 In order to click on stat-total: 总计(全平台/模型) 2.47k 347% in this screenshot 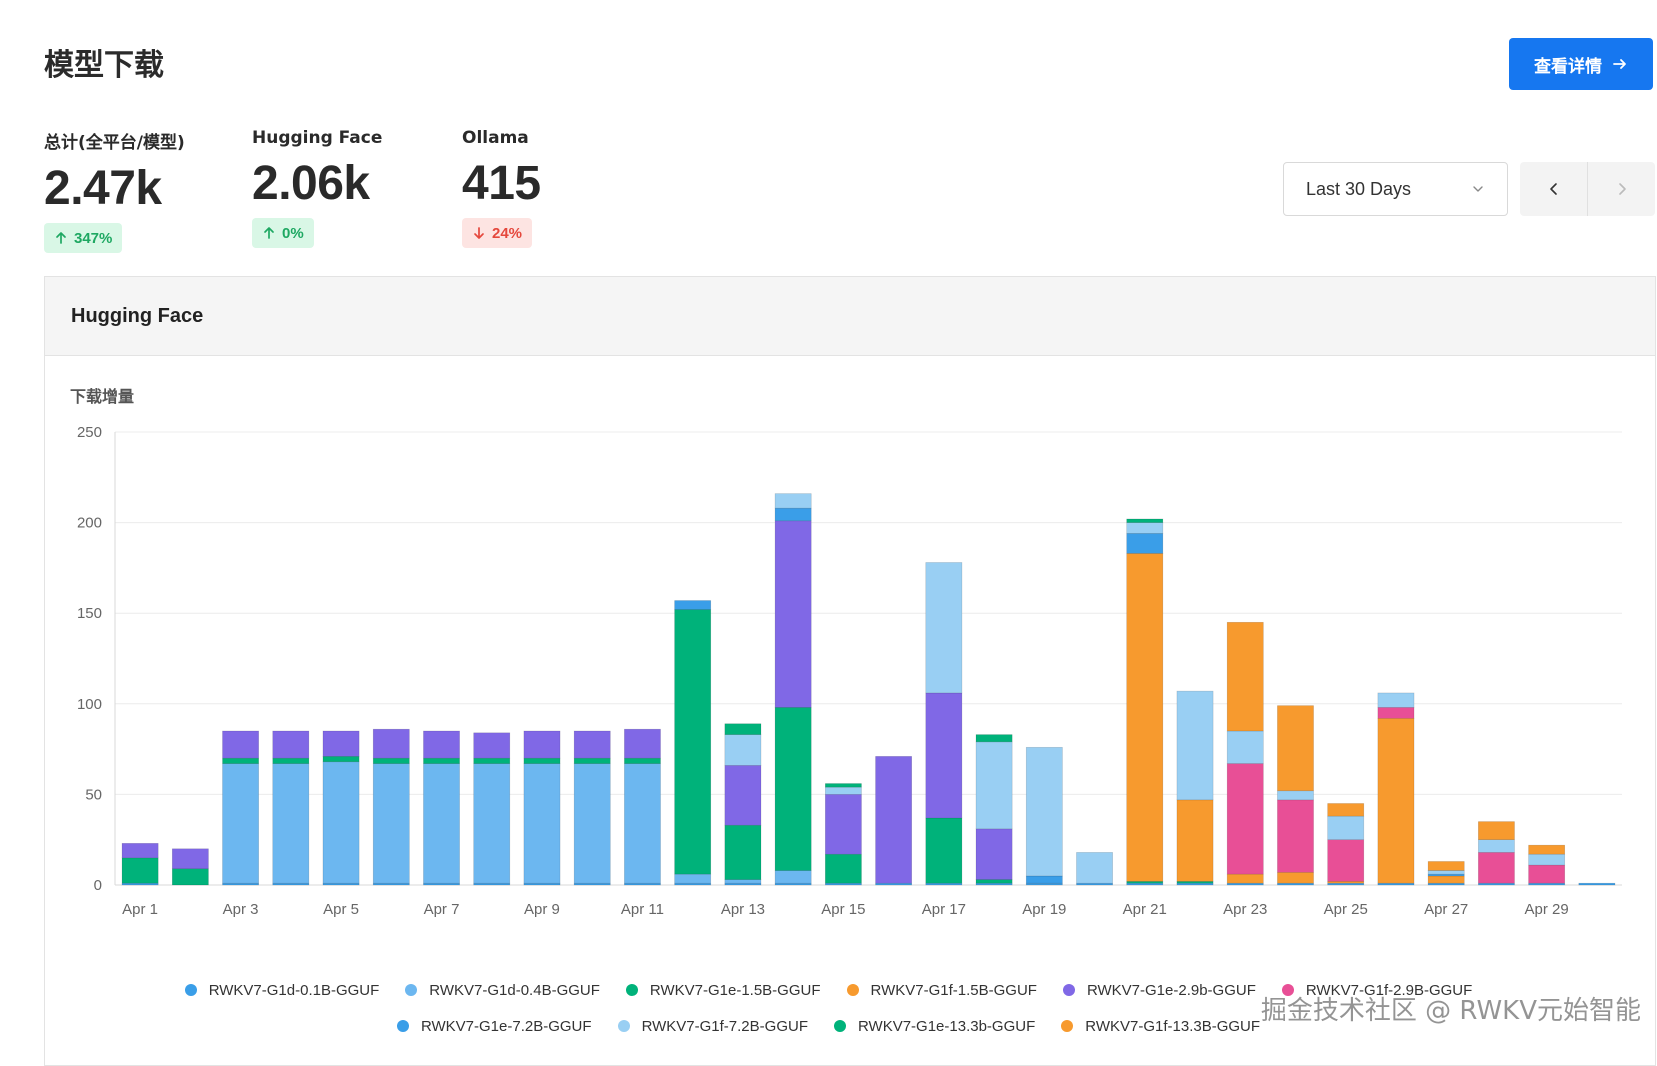, I will do `click(114, 190)`.